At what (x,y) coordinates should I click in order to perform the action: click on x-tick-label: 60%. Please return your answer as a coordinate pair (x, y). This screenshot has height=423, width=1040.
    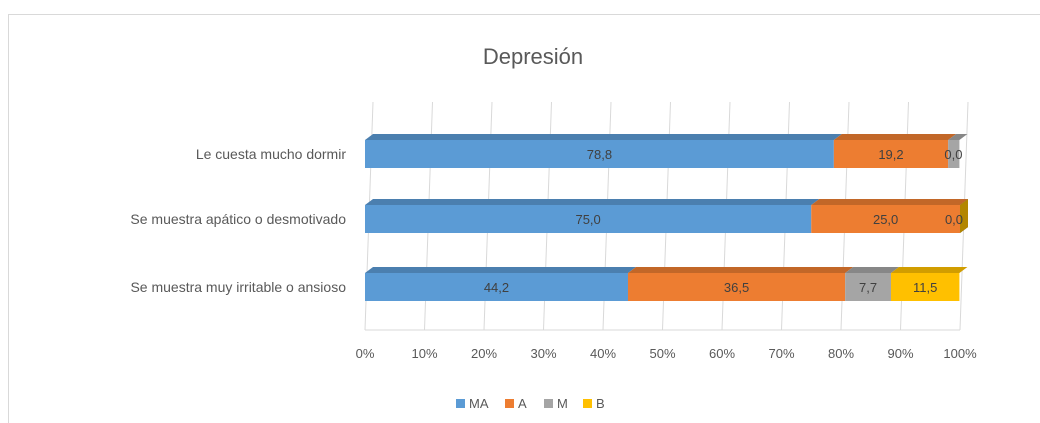
    Looking at the image, I should click on (722, 353).